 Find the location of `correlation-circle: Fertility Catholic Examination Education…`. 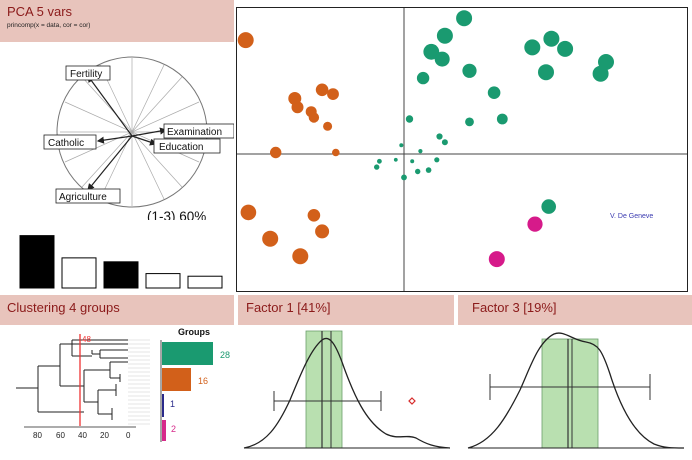

correlation-circle: Fertility Catholic Examination Education… is located at coordinates (138, 138).